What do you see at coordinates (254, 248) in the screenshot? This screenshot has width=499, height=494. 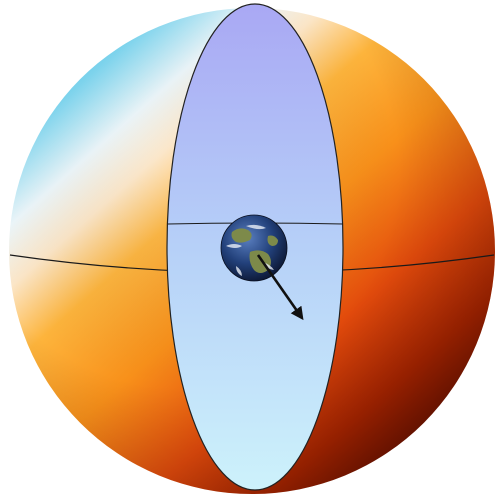 I see `earth-icon` at bounding box center [254, 248].